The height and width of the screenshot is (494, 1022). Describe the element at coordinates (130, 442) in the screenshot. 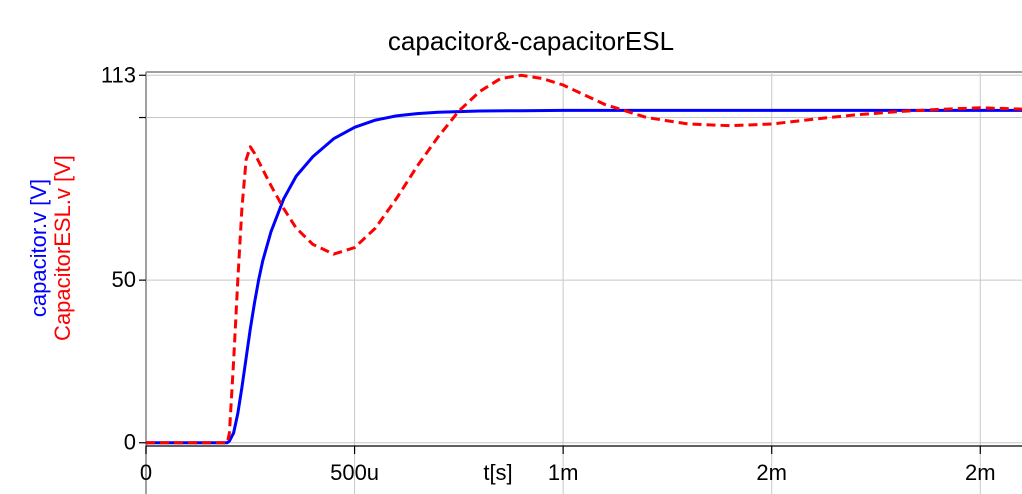

I see `y-tick-label-0: 0` at that location.